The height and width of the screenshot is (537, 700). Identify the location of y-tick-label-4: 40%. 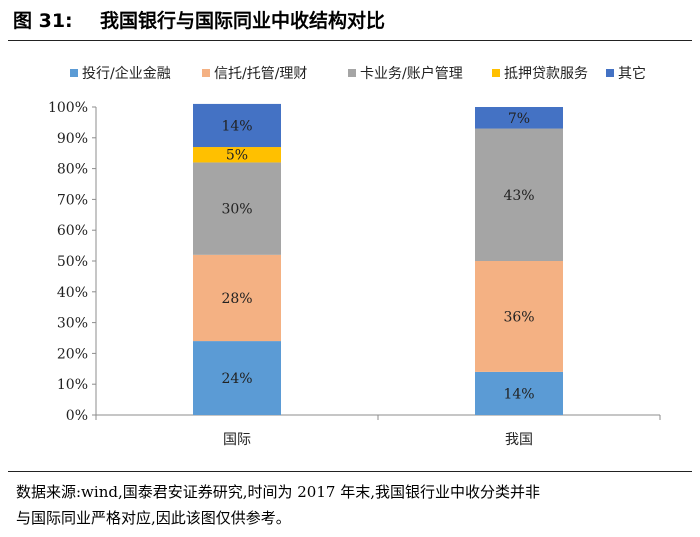
(72, 293).